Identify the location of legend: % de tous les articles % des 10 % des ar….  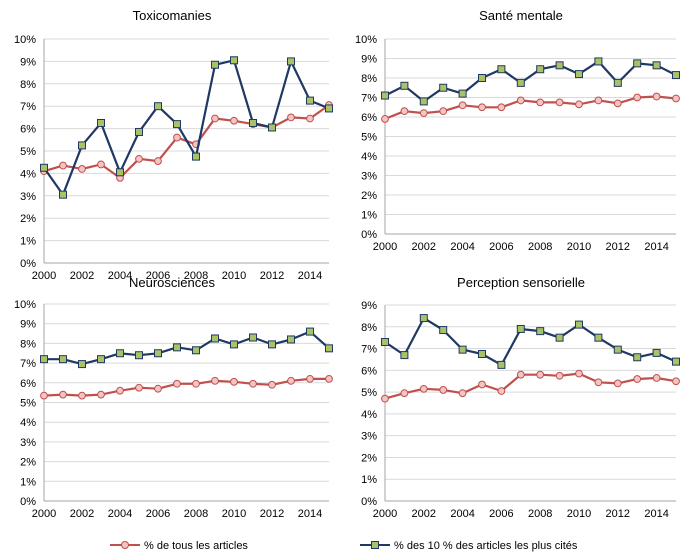
(344, 546).